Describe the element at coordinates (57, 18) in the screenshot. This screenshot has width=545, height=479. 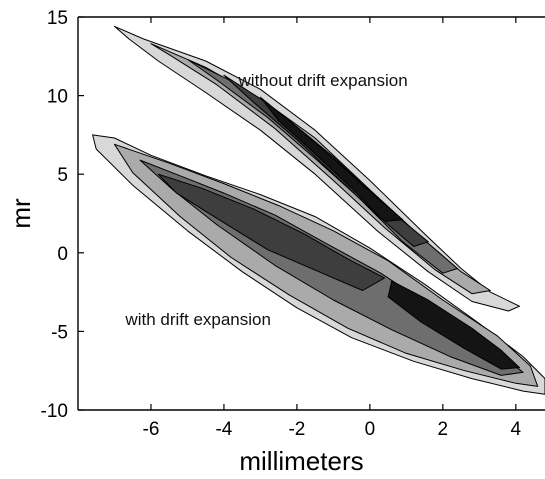
I see `y-tick-label: 15` at that location.